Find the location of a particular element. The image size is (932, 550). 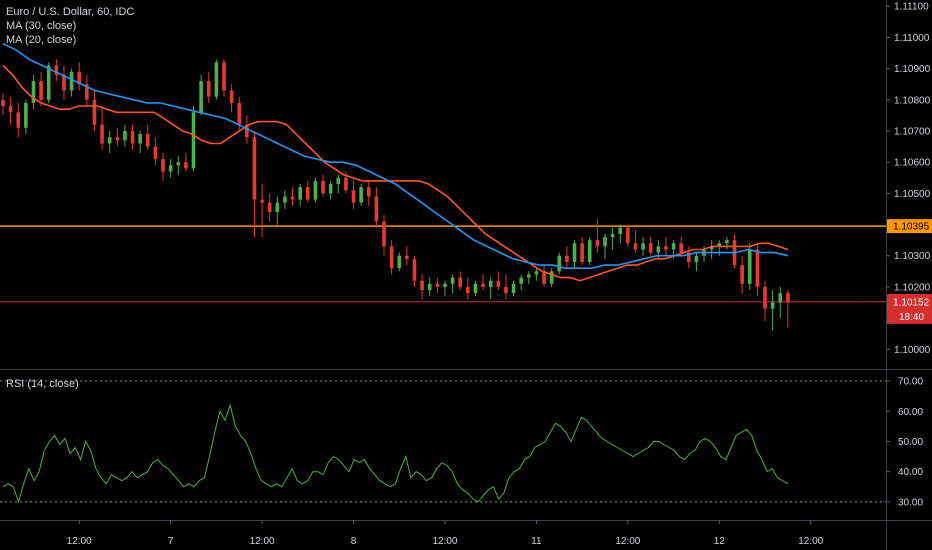

rsi-legend: RSI (14, close) is located at coordinates (42, 384).